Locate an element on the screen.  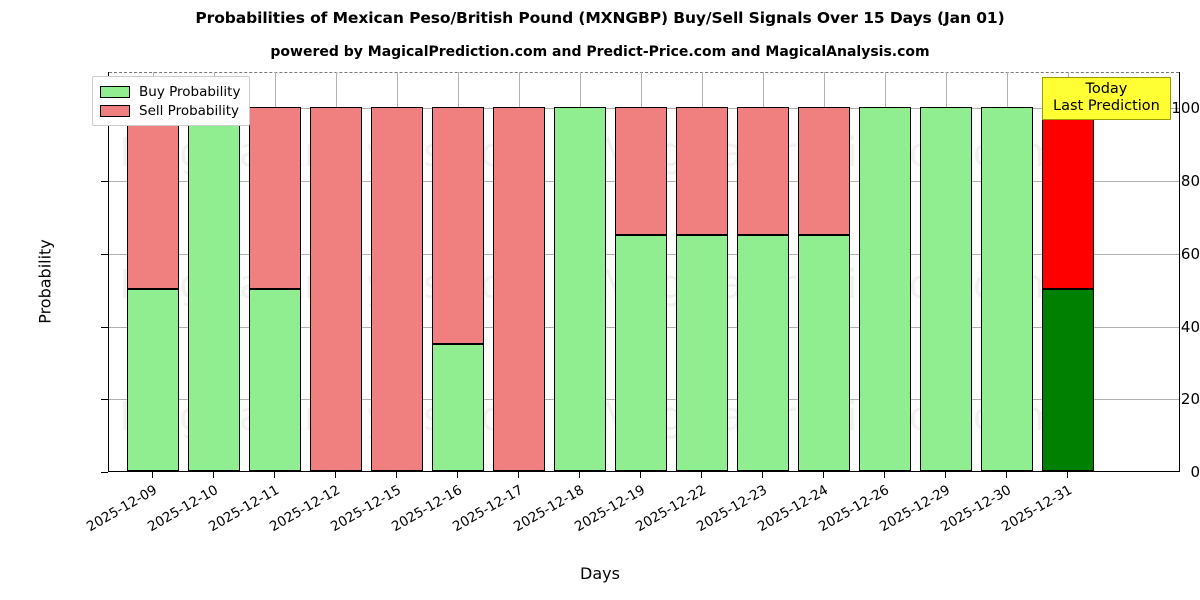
y-tick-label: 0 is located at coordinates (1195, 472).